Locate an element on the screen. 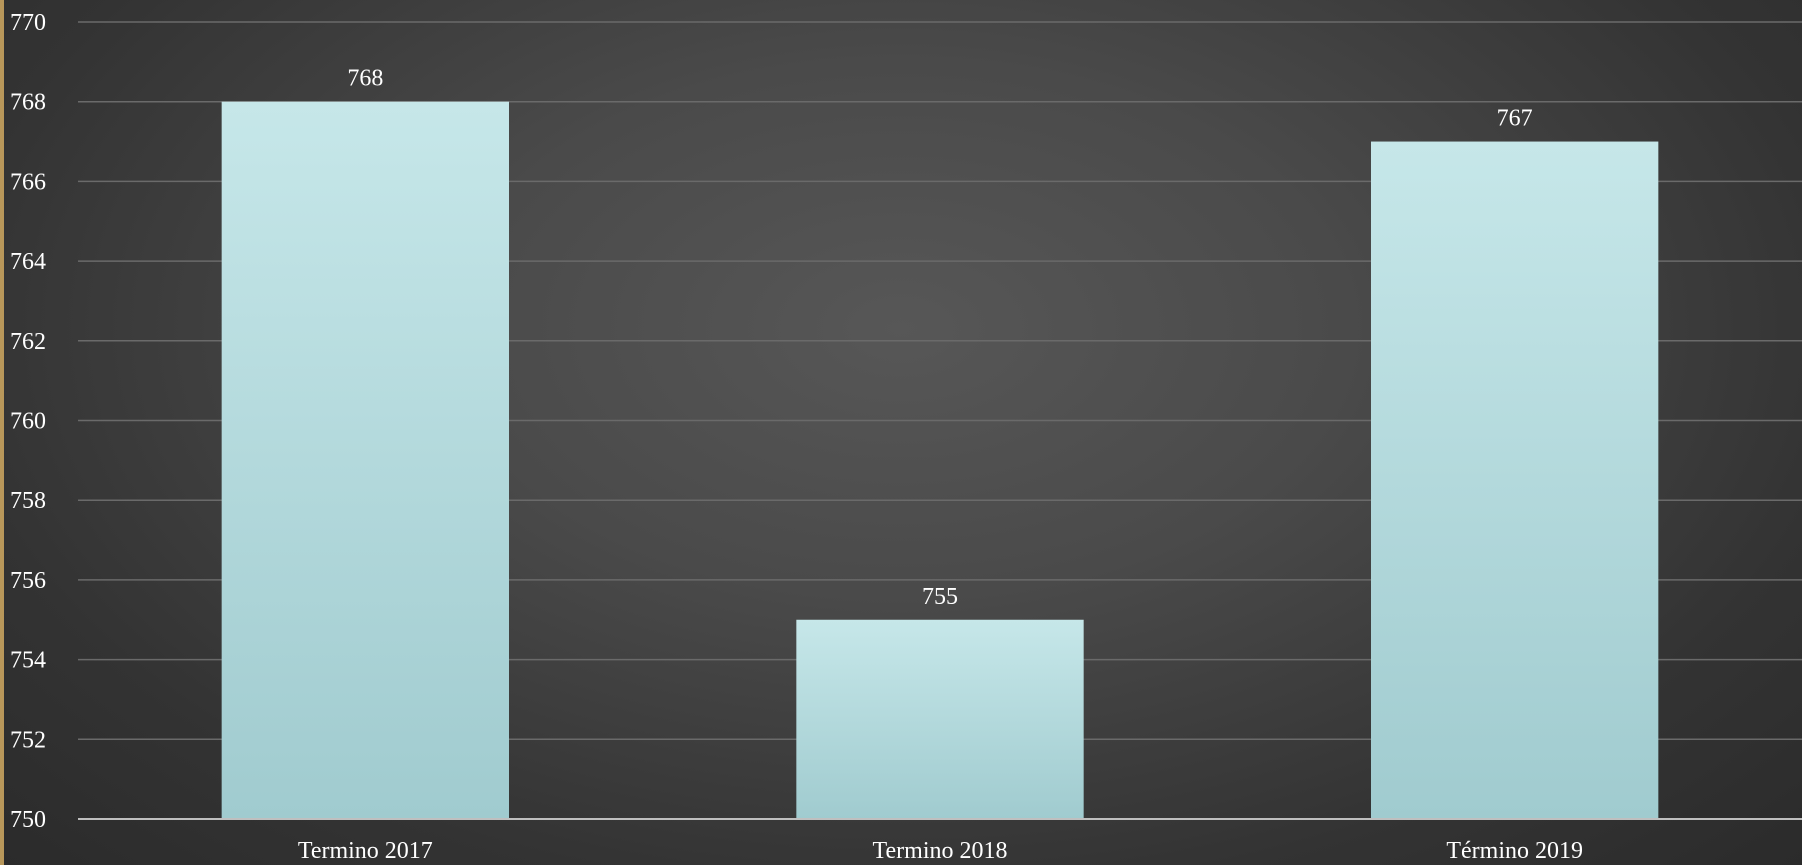 This screenshot has height=865, width=1802. y-tick-label: 762 is located at coordinates (28, 342).